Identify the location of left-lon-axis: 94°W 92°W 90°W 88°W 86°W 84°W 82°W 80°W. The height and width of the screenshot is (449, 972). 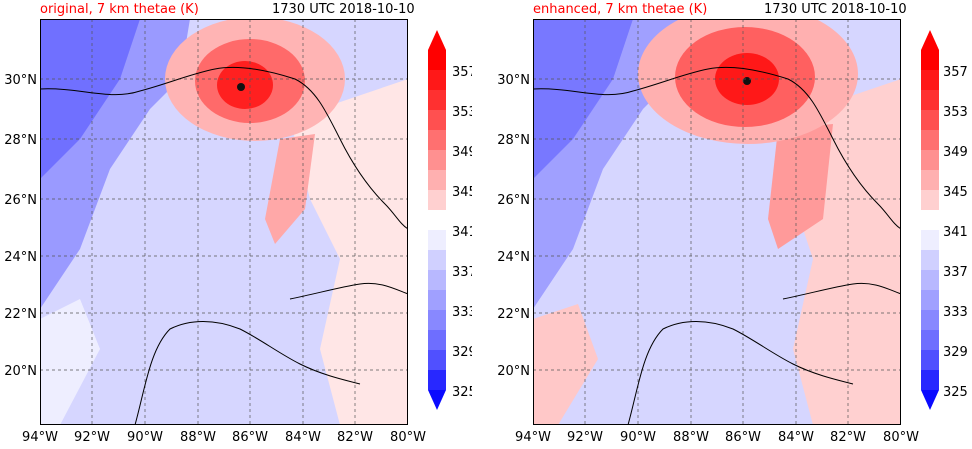
(224, 437).